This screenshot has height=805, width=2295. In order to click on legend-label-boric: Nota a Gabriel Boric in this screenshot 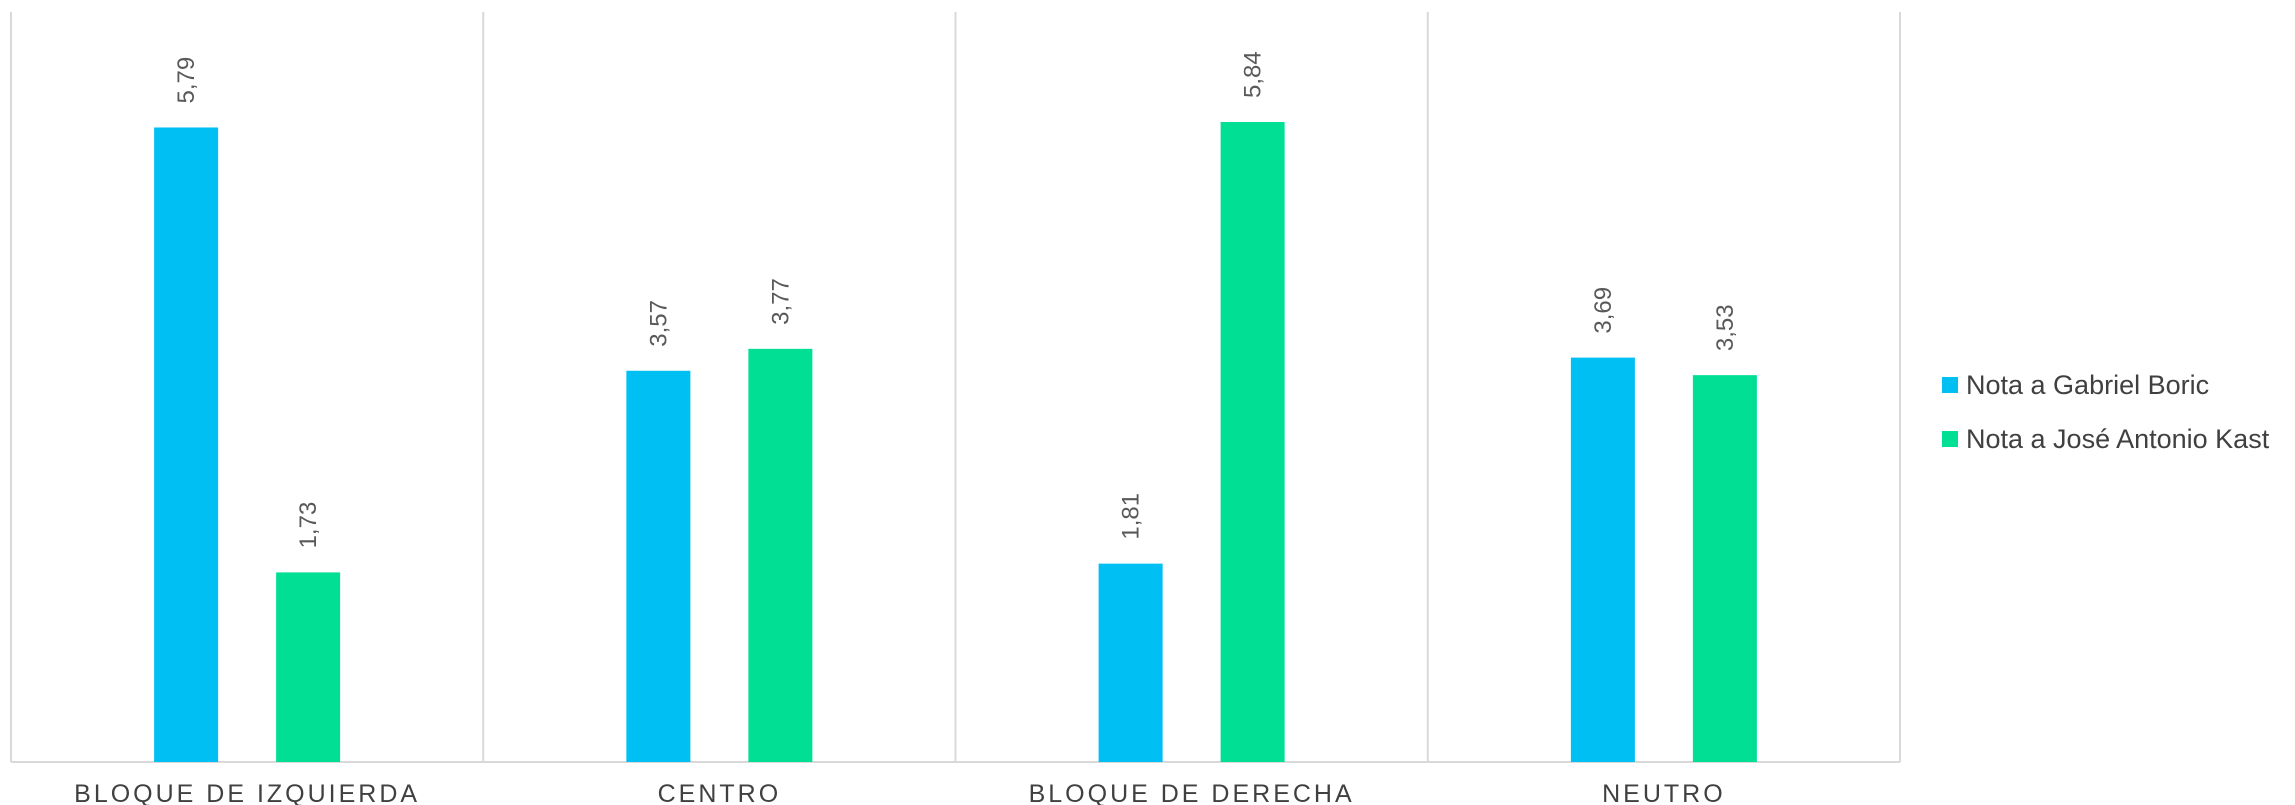, I will do `click(2088, 384)`.